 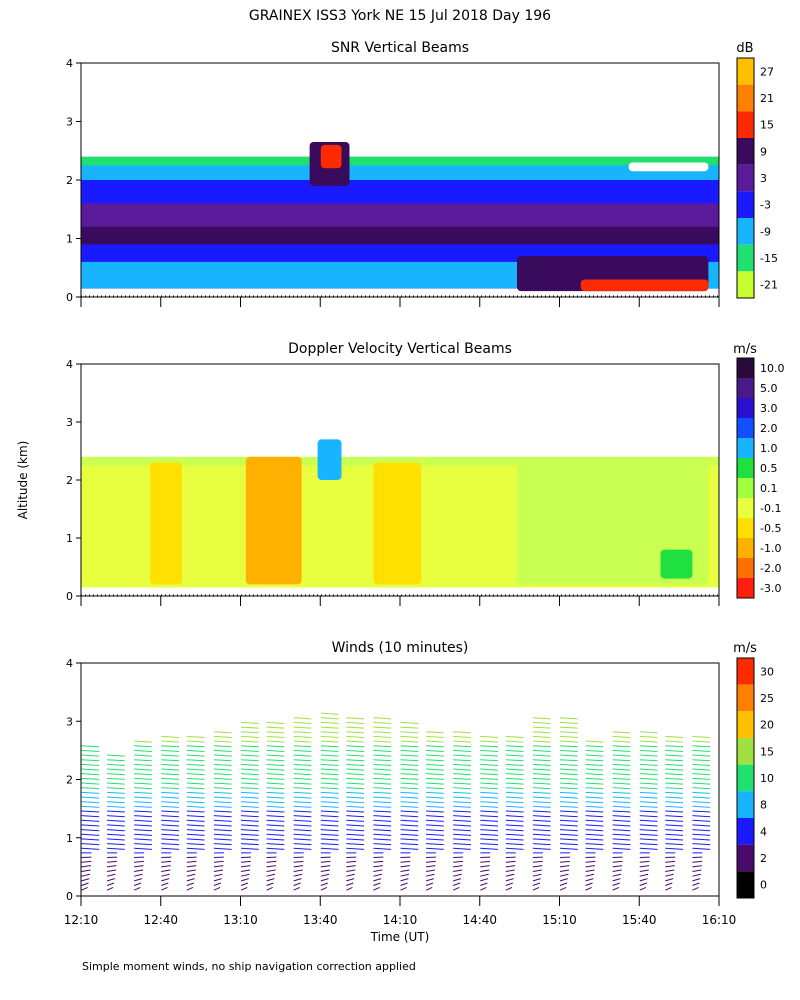 What do you see at coordinates (400, 16) in the screenshot?
I see `figure-title: GRAINEX ISS3 York NE 15 Jul 2018 Day 196` at bounding box center [400, 16].